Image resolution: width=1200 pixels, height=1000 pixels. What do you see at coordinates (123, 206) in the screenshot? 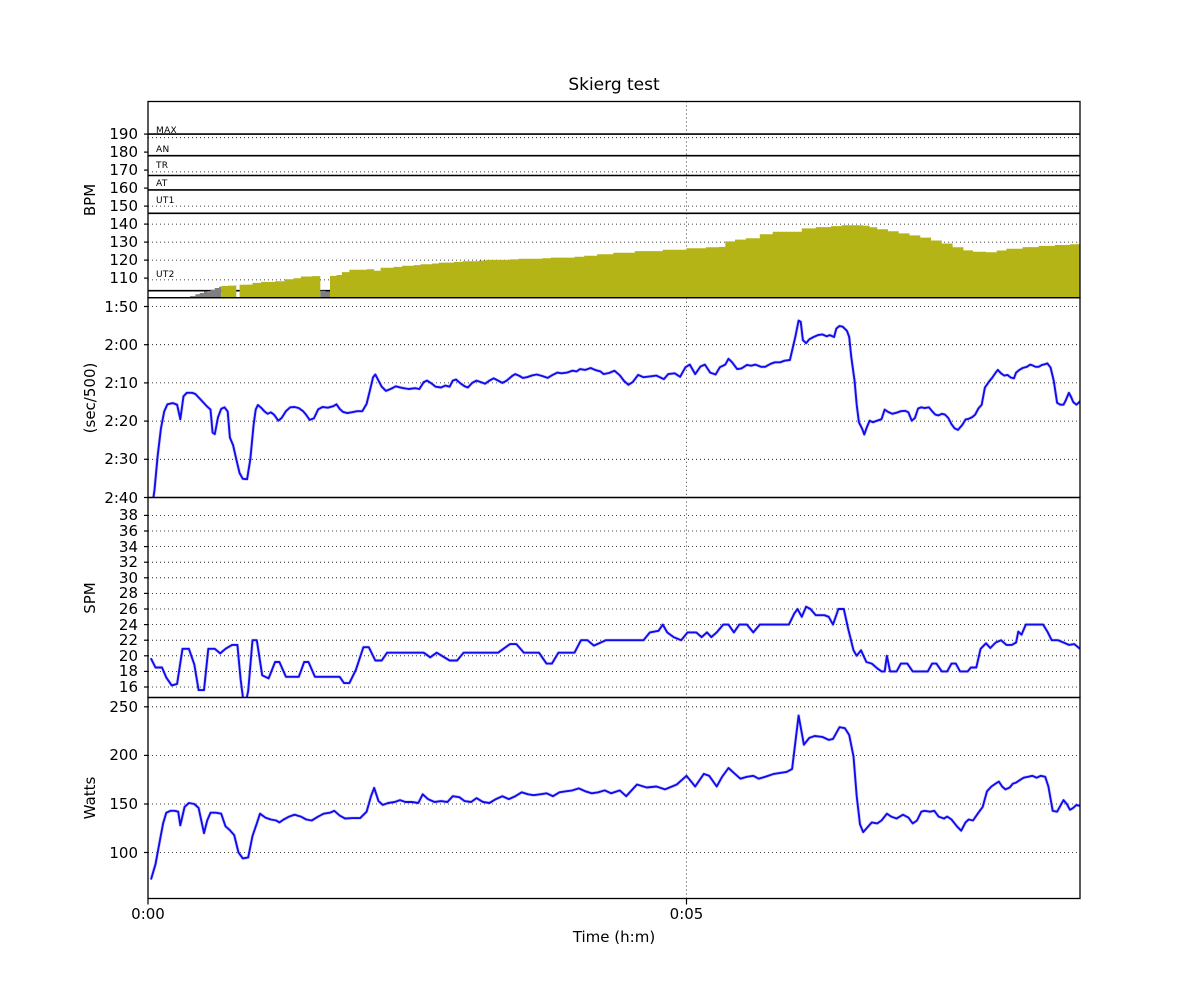
I see `bpm-tick-150: 150` at bounding box center [123, 206].